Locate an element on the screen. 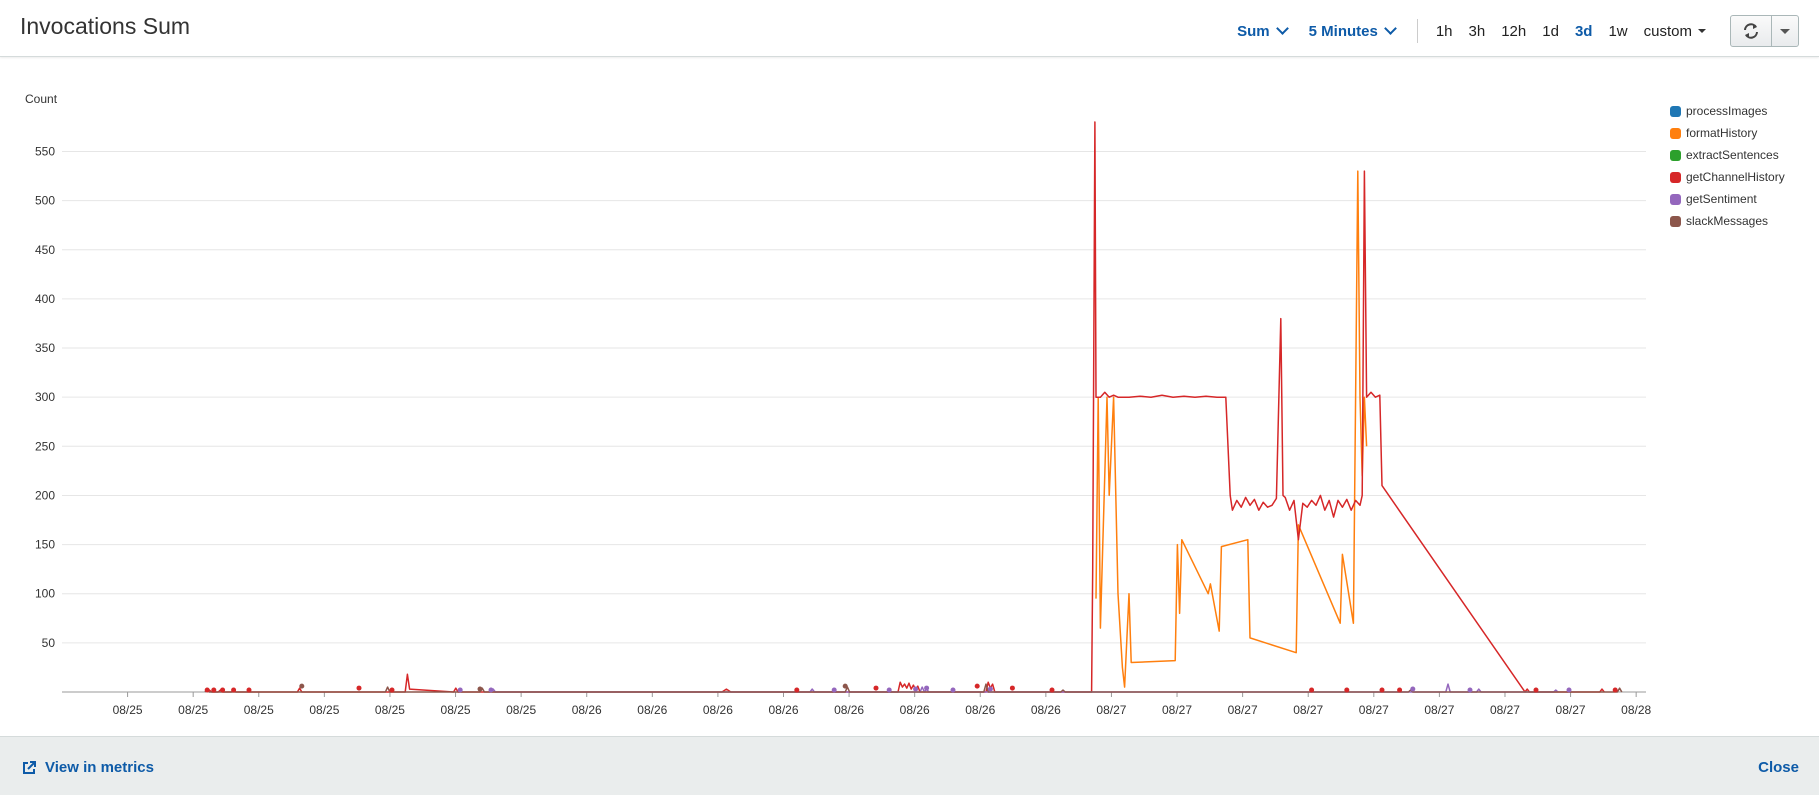 This screenshot has width=1819, height=795. range-3h: 3h is located at coordinates (1477, 31).